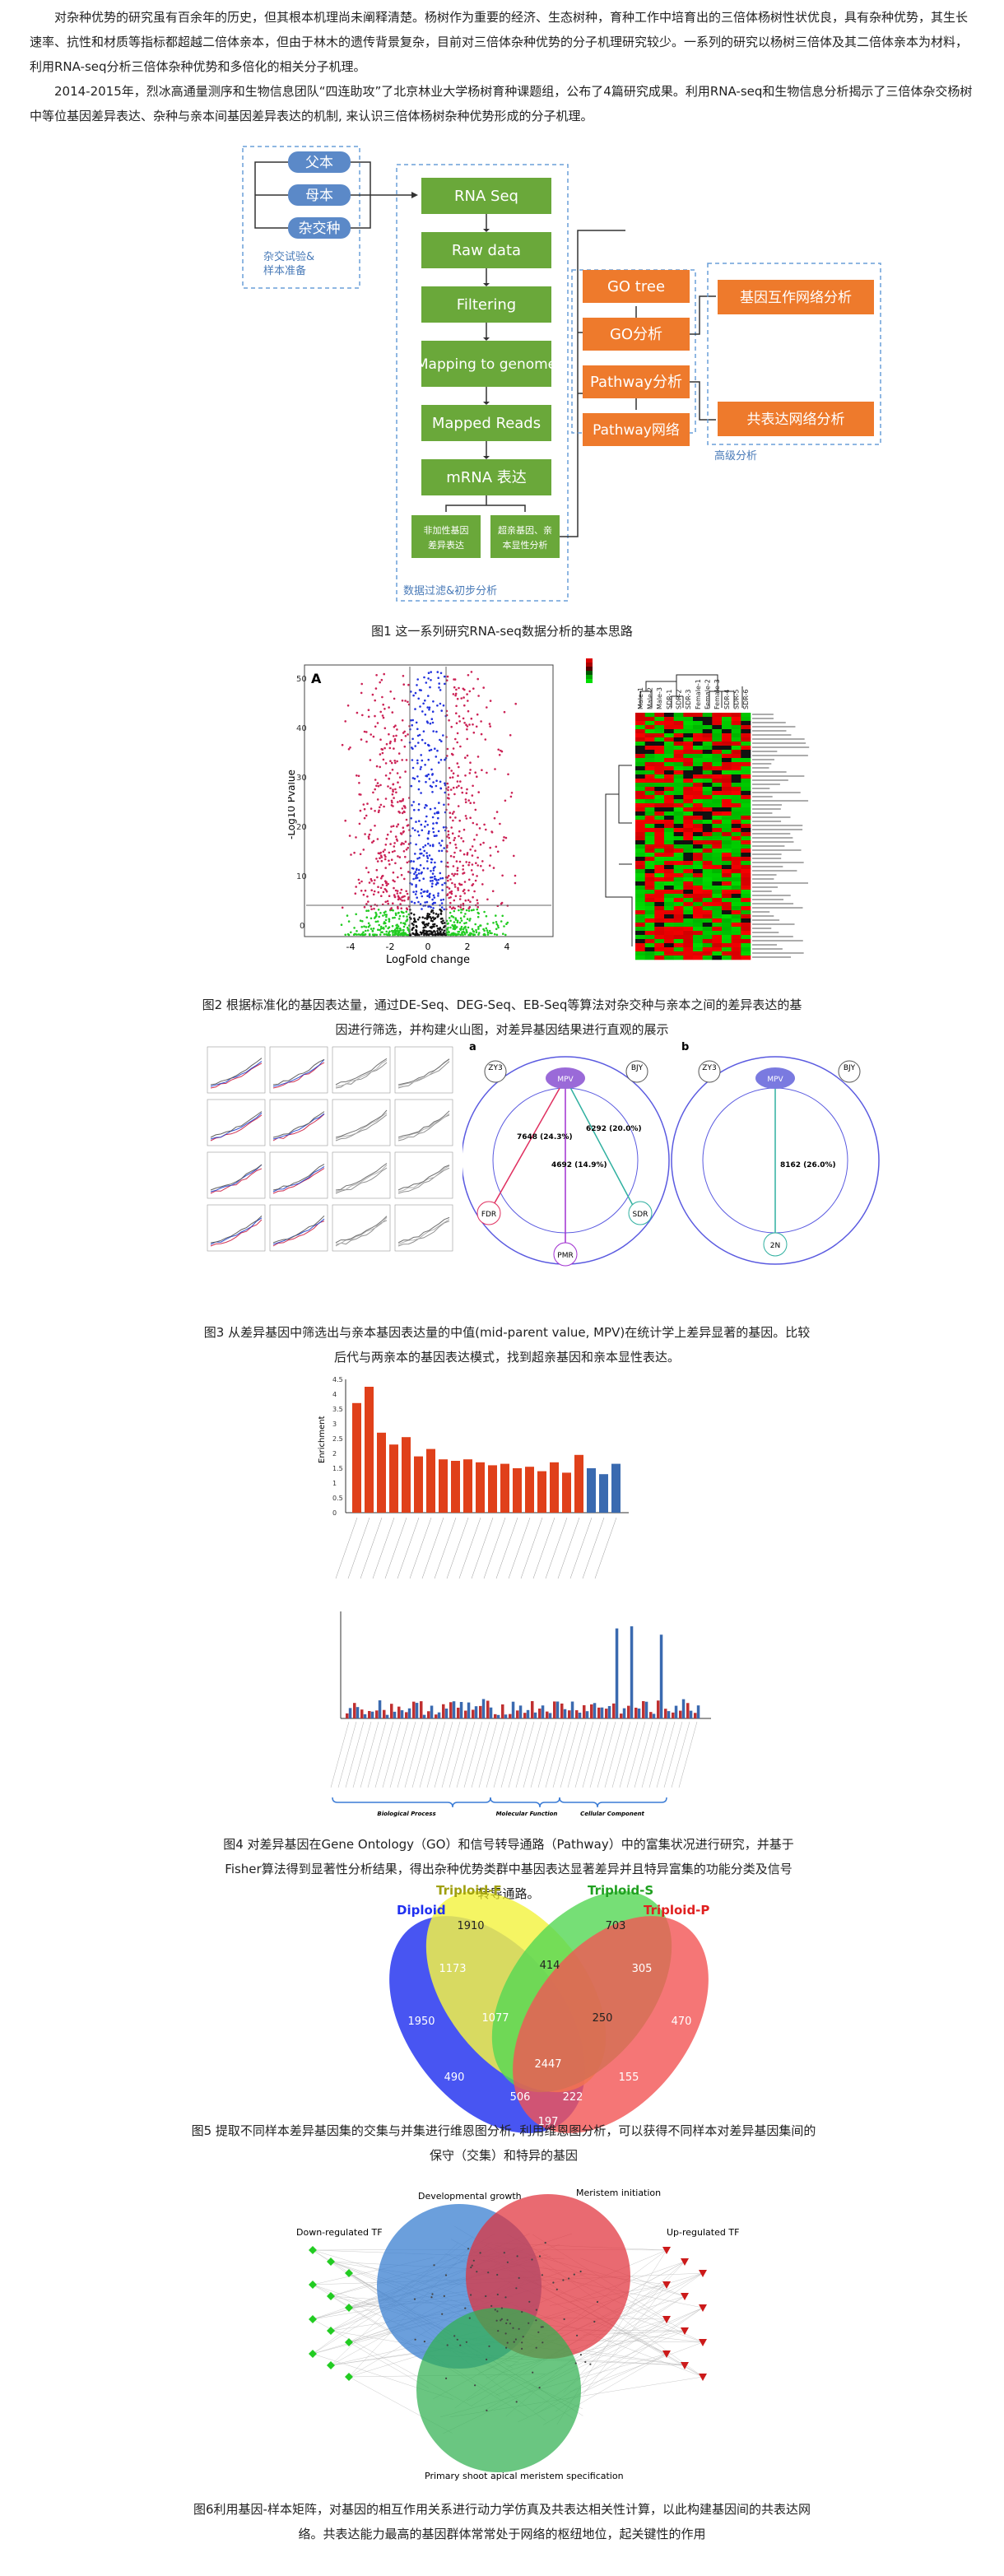  What do you see at coordinates (708, 694) in the screenshot?
I see `heat-sample-label: Female-2` at bounding box center [708, 694].